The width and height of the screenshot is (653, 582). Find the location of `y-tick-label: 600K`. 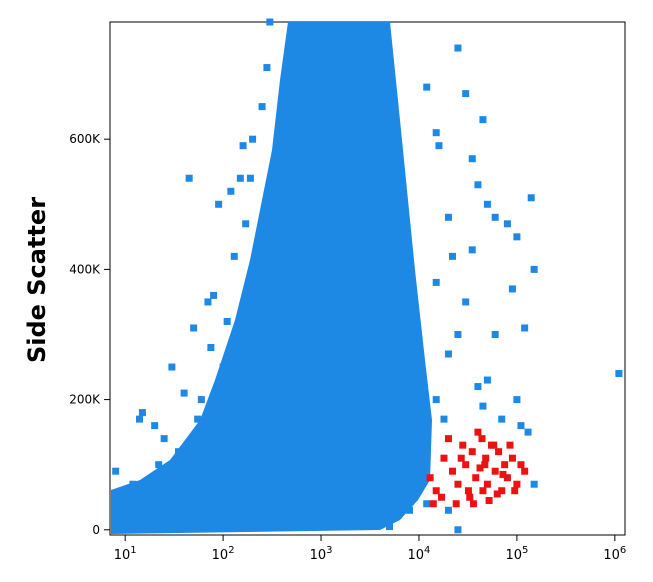

y-tick-label: 600K is located at coordinates (85, 139).